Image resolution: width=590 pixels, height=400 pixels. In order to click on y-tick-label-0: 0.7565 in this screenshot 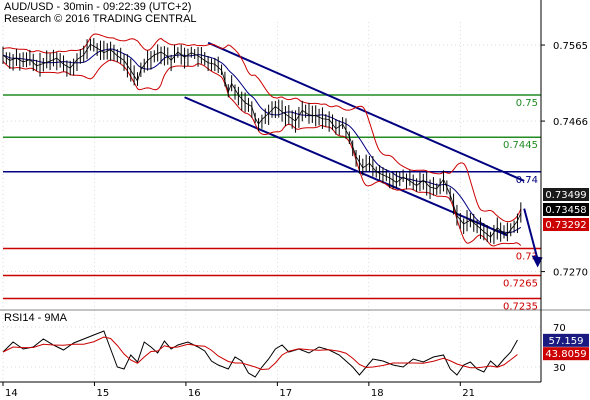, I will do `click(570, 46)`.